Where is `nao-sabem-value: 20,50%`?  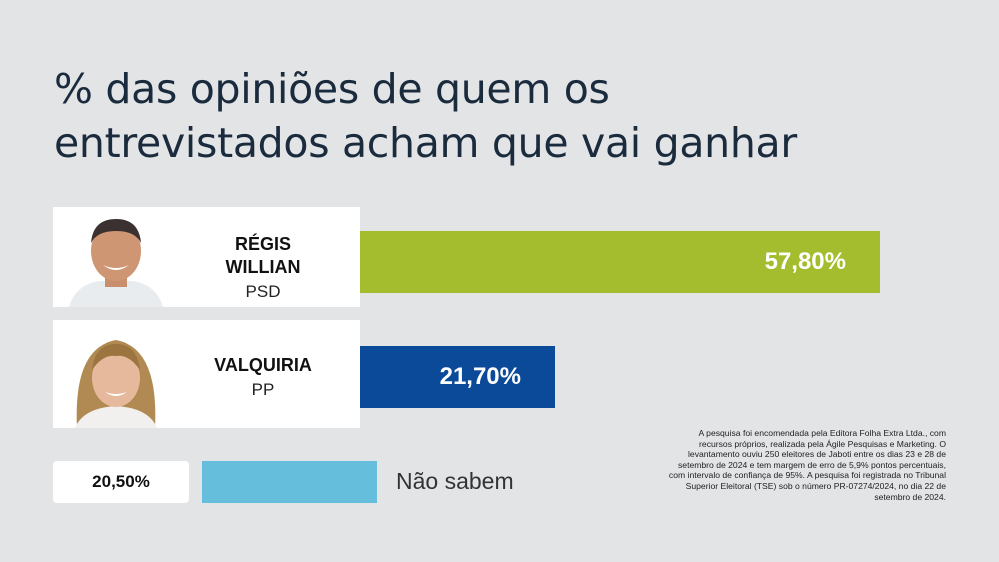
nao-sabem-value: 20,50% is located at coordinates (121, 482).